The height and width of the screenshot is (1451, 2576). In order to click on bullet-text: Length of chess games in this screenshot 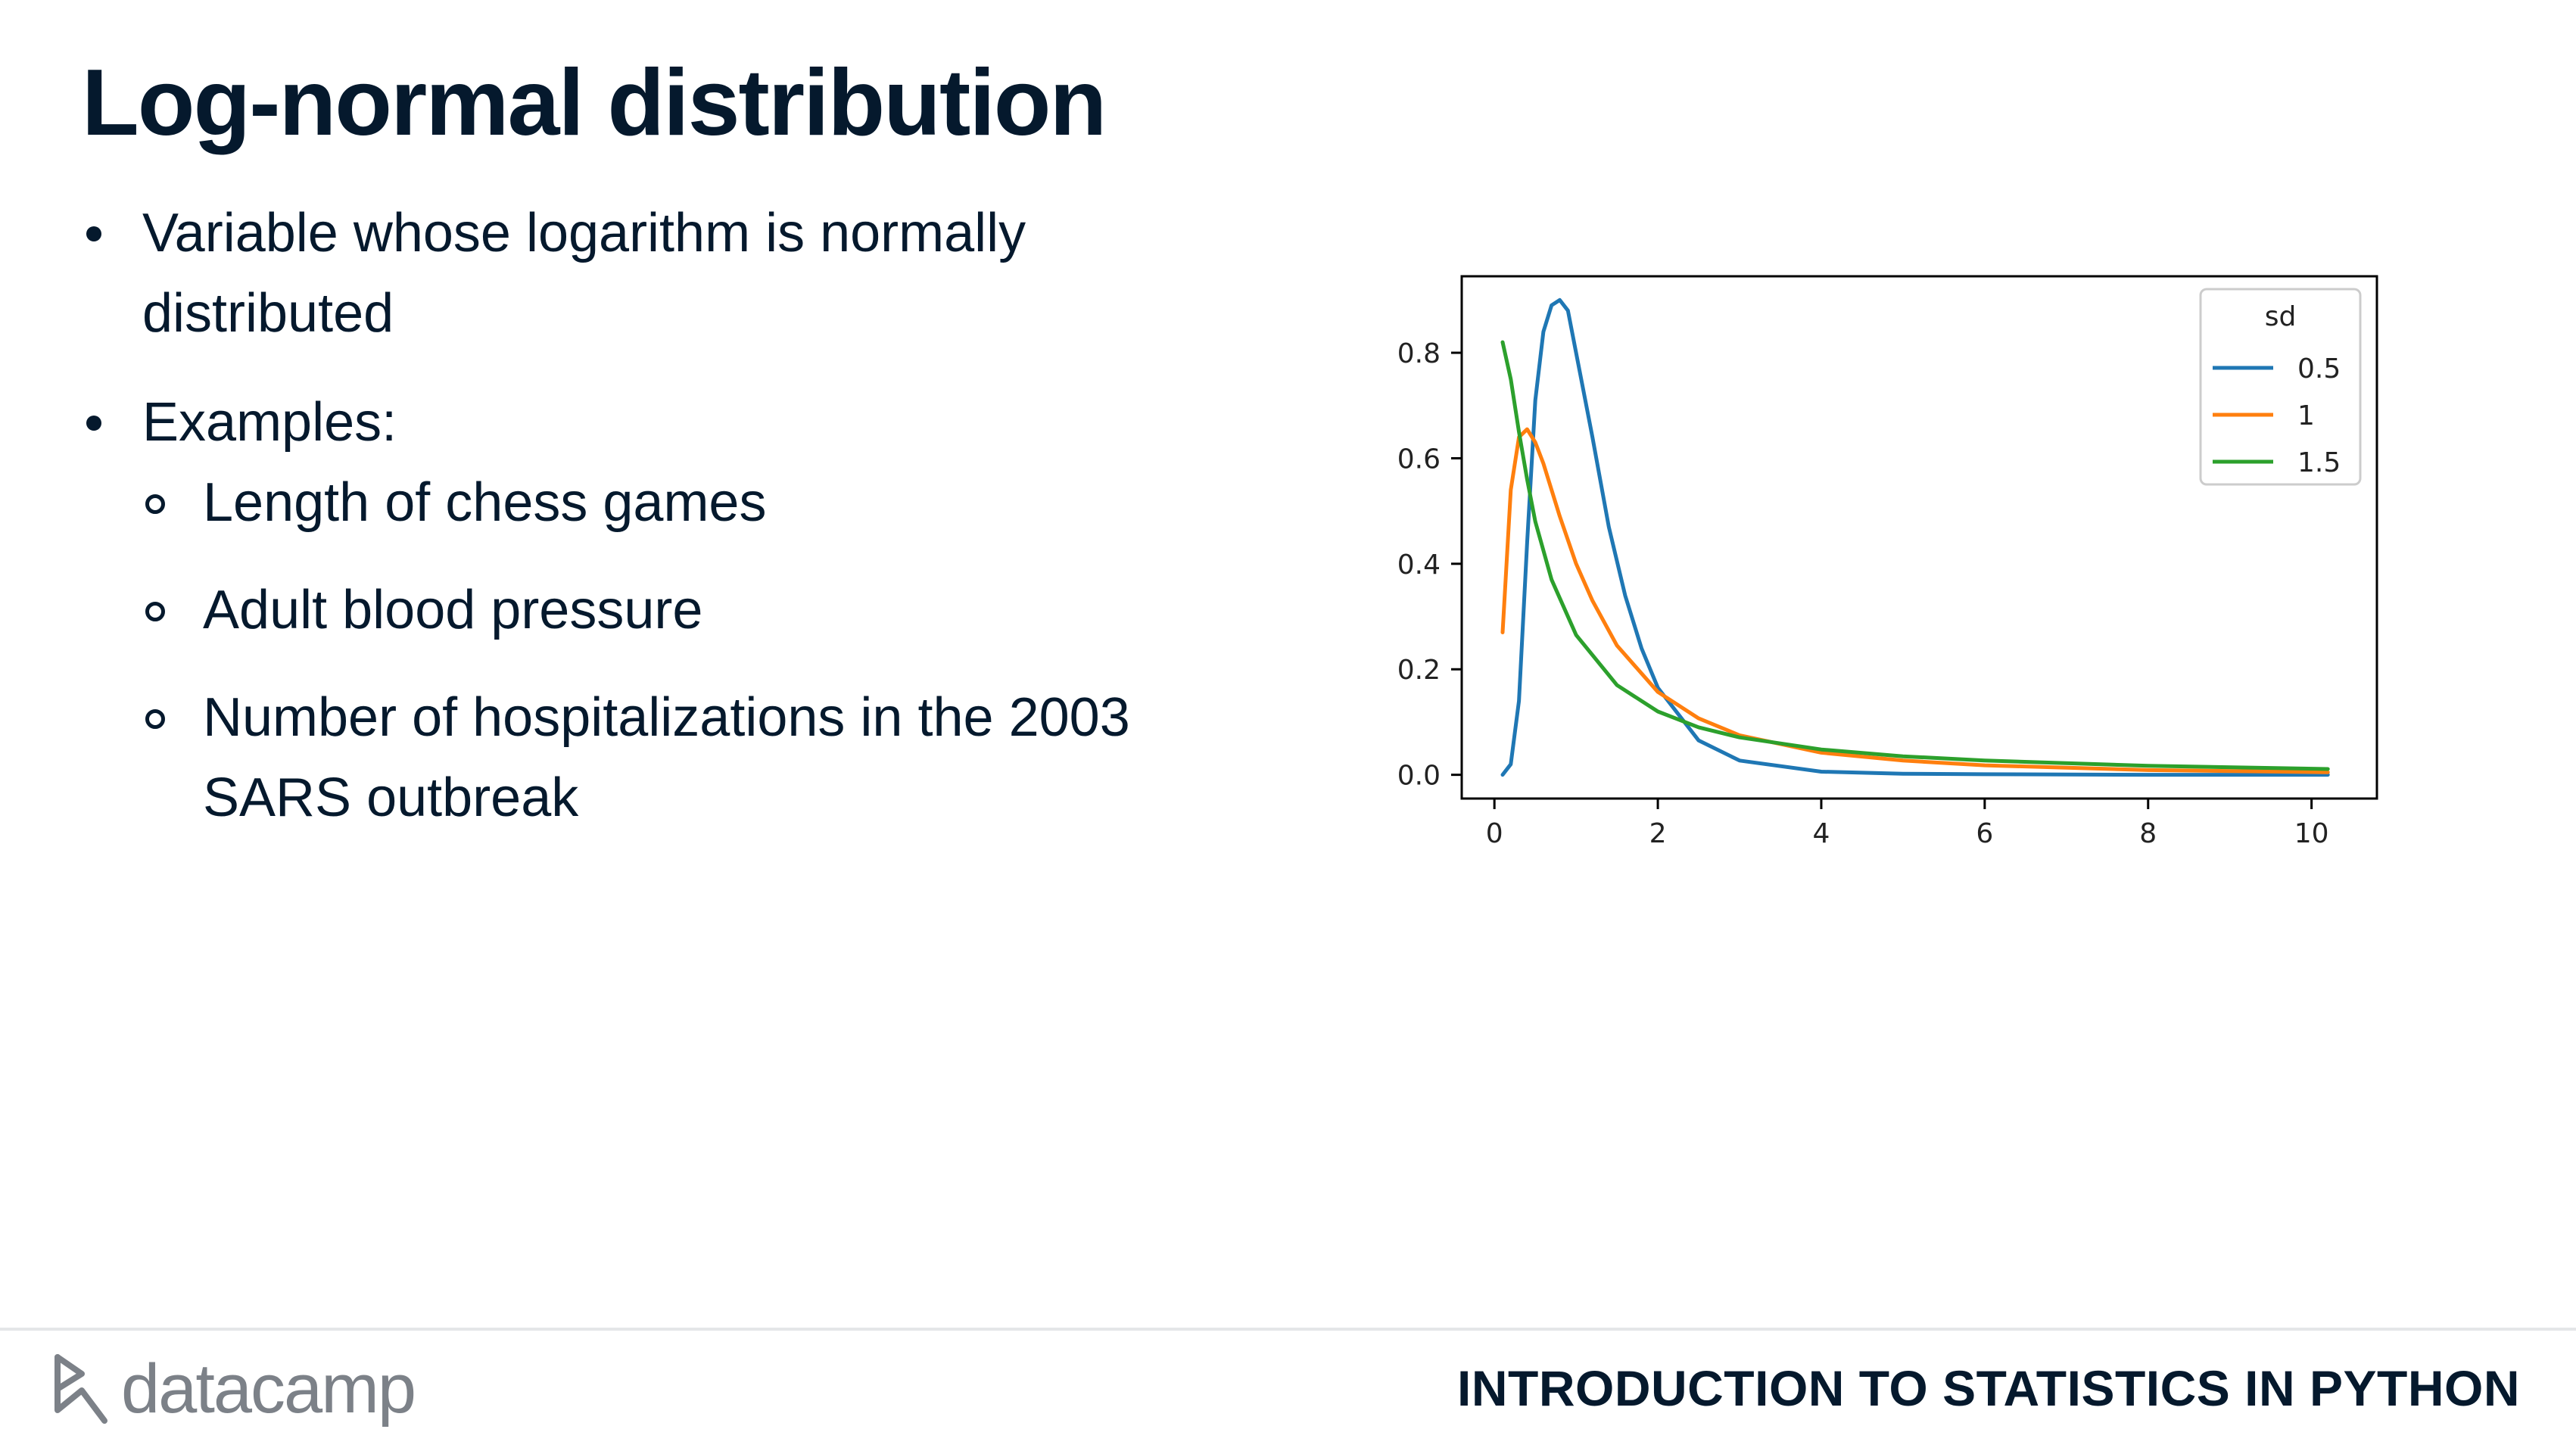, I will do `click(485, 503)`.